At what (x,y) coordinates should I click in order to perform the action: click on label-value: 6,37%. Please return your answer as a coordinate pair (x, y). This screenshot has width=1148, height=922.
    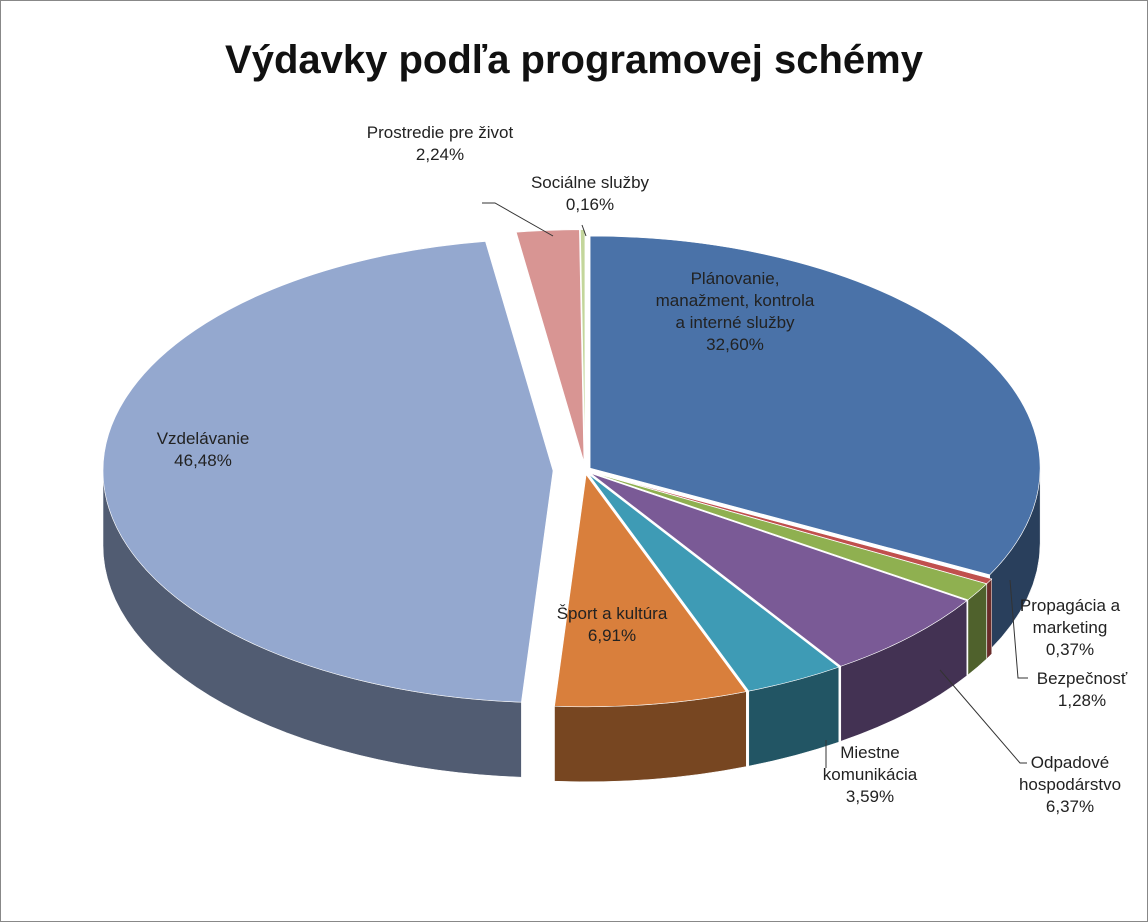
    Looking at the image, I should click on (1070, 806).